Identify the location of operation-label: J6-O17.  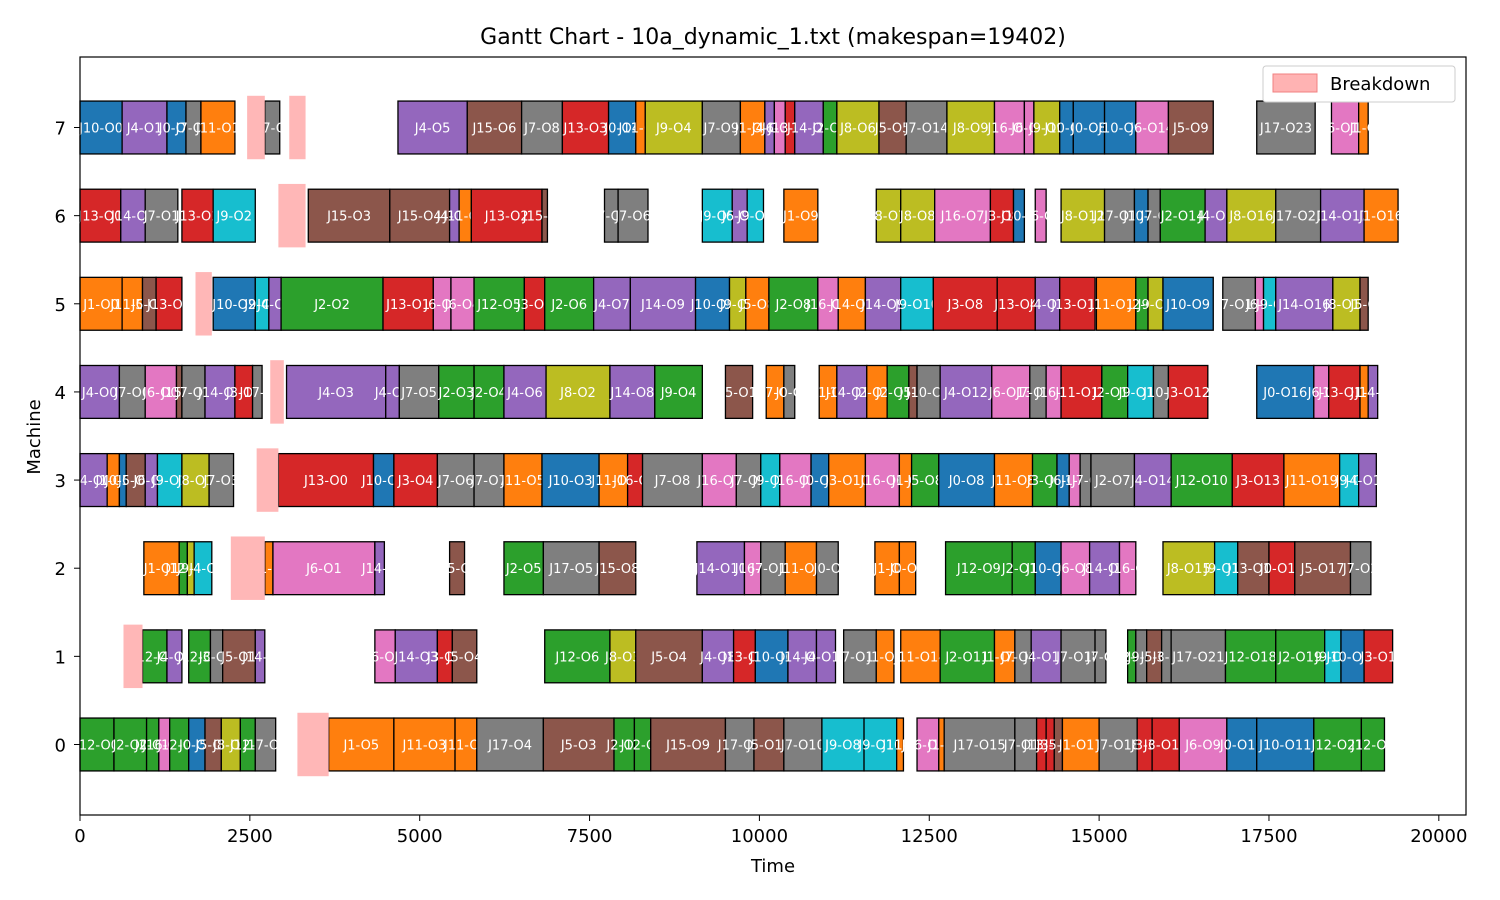
(1344, 129).